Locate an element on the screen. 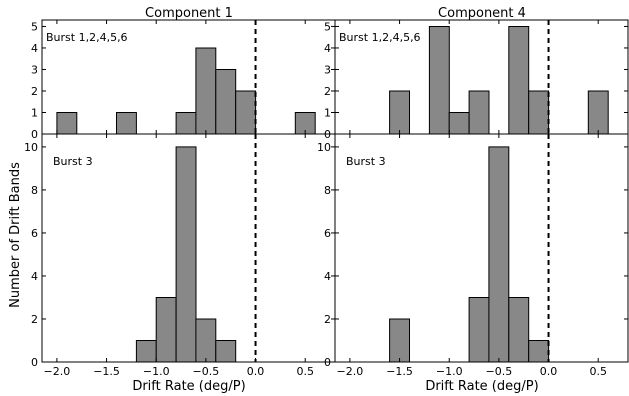 The image size is (629, 396). x-axis-label-right: Drift Rate (deg/P) is located at coordinates (481, 386).